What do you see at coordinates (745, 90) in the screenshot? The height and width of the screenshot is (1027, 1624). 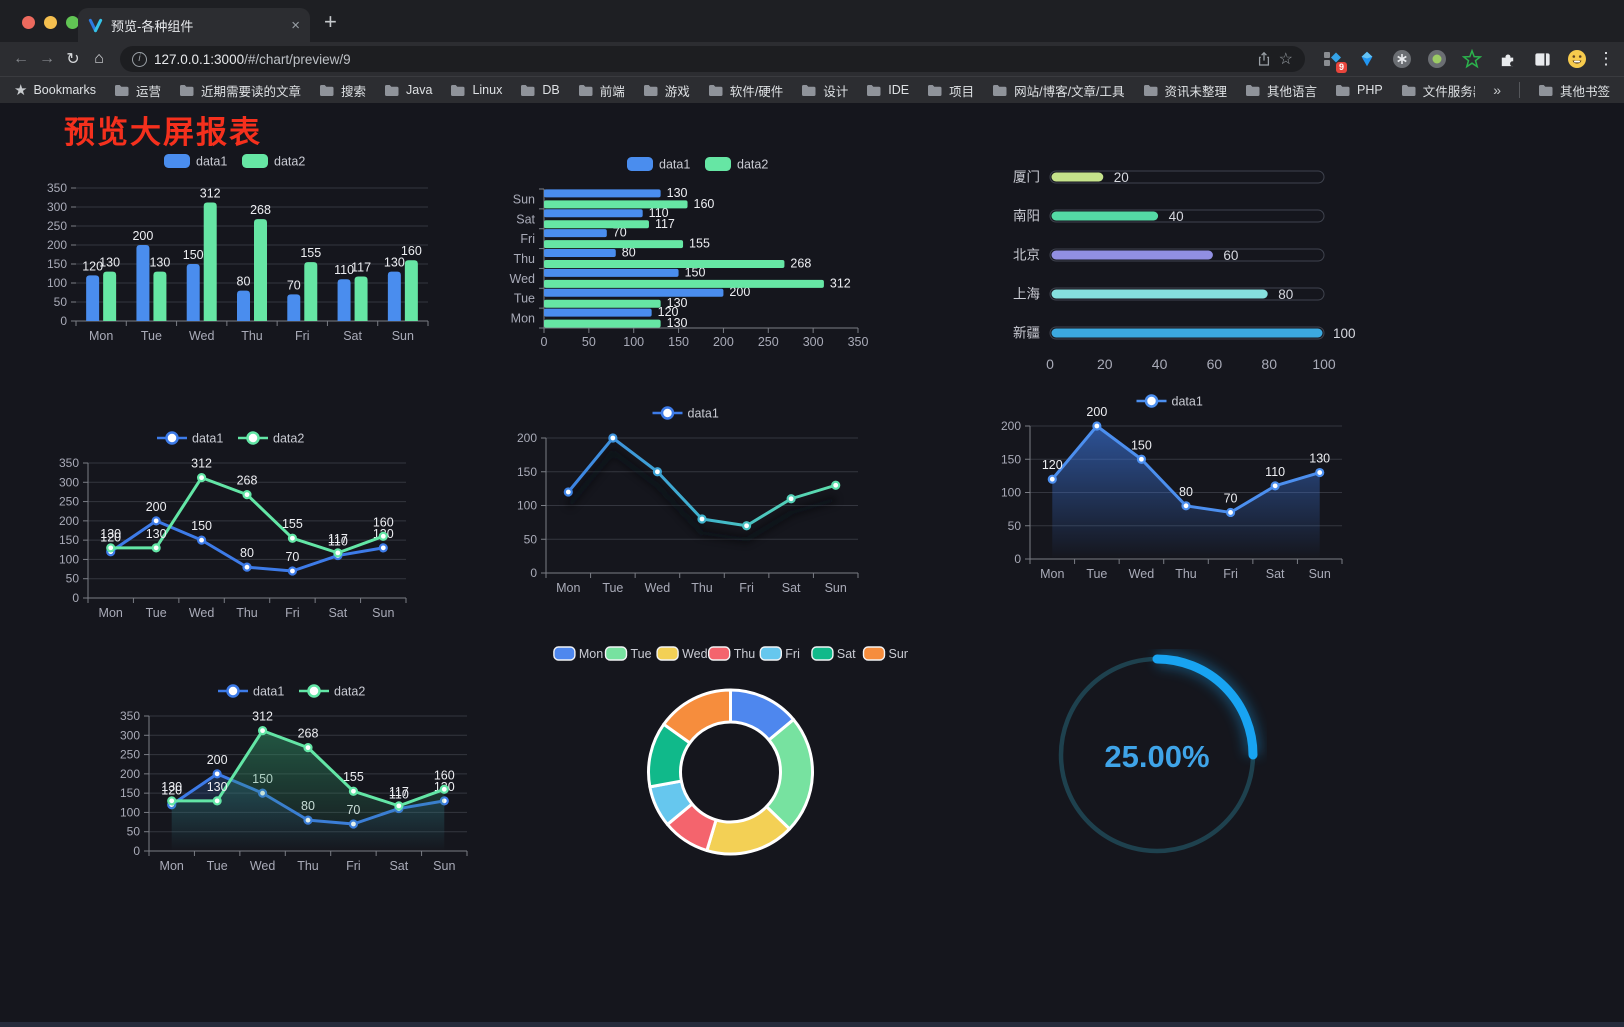 I see `bookmark-folder: 软件/硬件` at bounding box center [745, 90].